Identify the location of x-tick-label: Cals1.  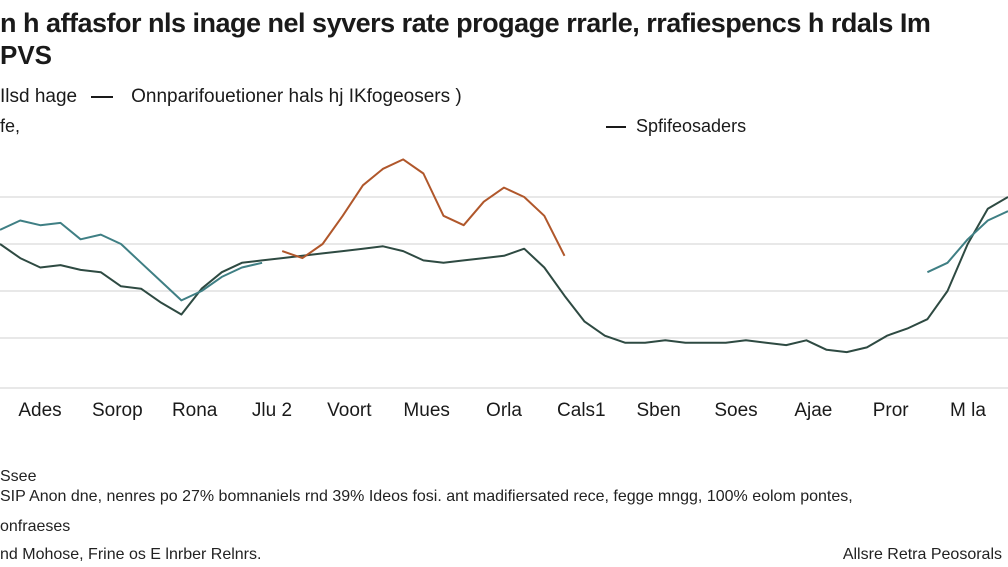
(581, 410).